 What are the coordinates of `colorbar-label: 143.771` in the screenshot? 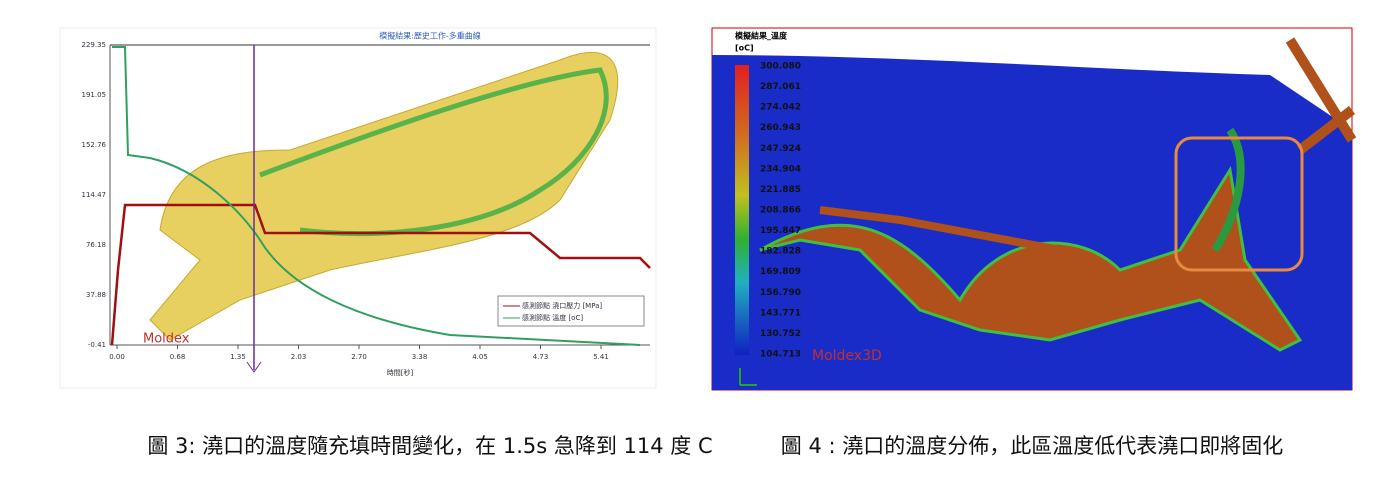 It's located at (780, 313).